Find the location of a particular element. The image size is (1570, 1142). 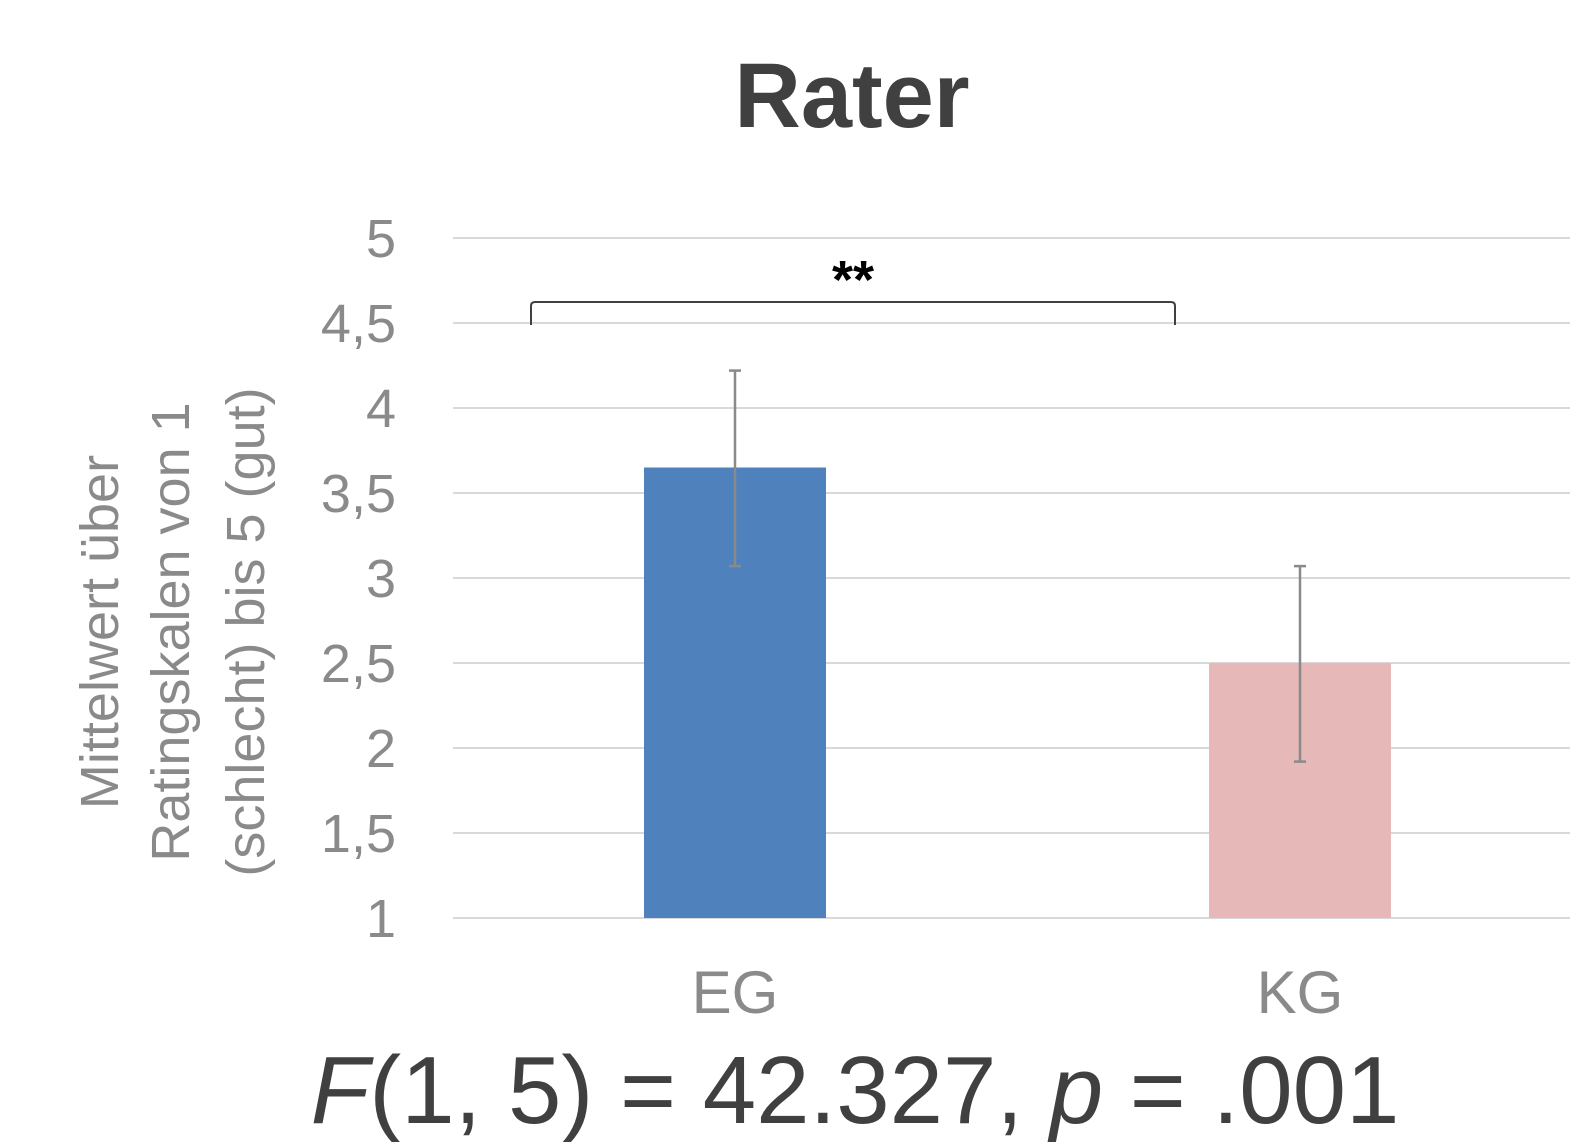

y-tick-label: 5 is located at coordinates (381, 239).